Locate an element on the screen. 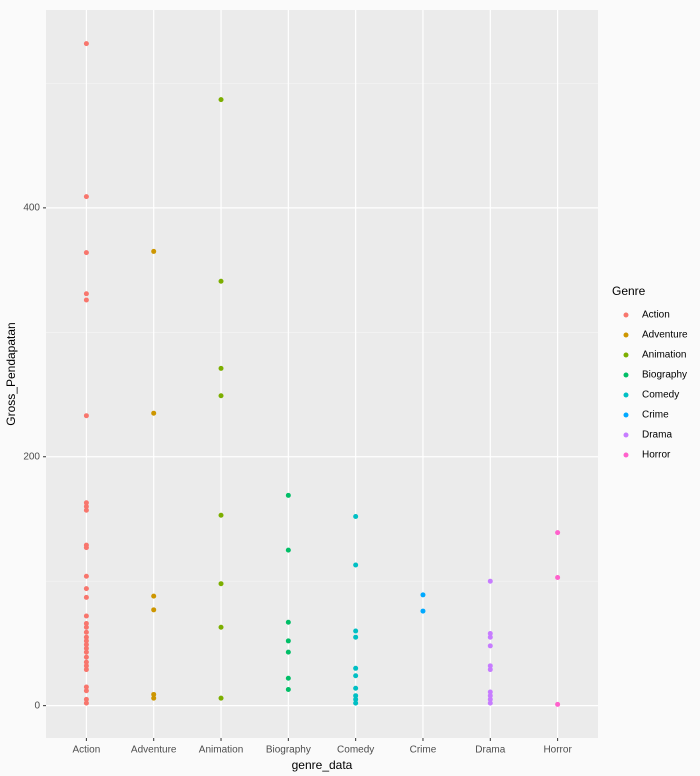  legend-label: Animation is located at coordinates (664, 355).